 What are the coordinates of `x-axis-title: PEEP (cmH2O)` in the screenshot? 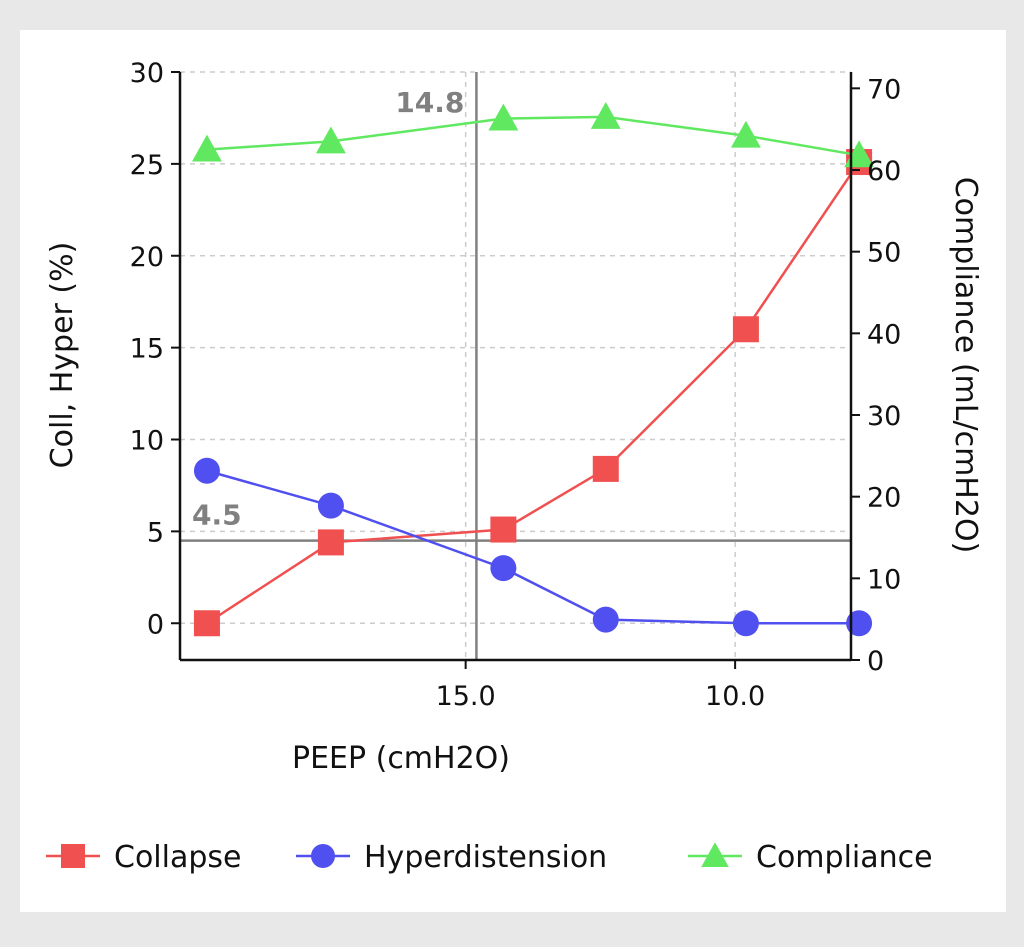 It's located at (401, 758).